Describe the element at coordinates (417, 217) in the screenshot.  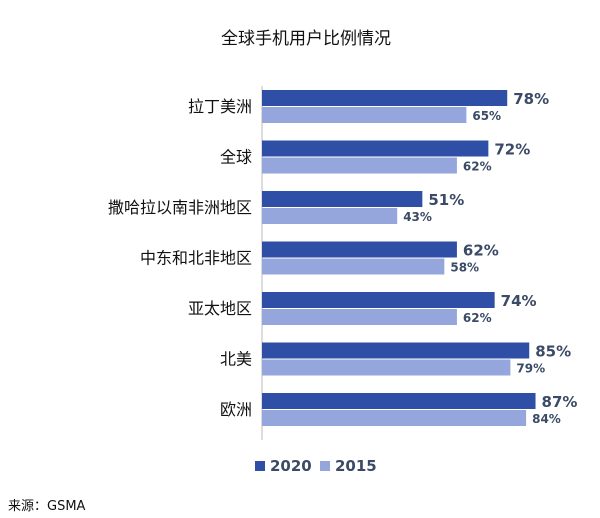
I see `data-label-2015: 43%` at that location.